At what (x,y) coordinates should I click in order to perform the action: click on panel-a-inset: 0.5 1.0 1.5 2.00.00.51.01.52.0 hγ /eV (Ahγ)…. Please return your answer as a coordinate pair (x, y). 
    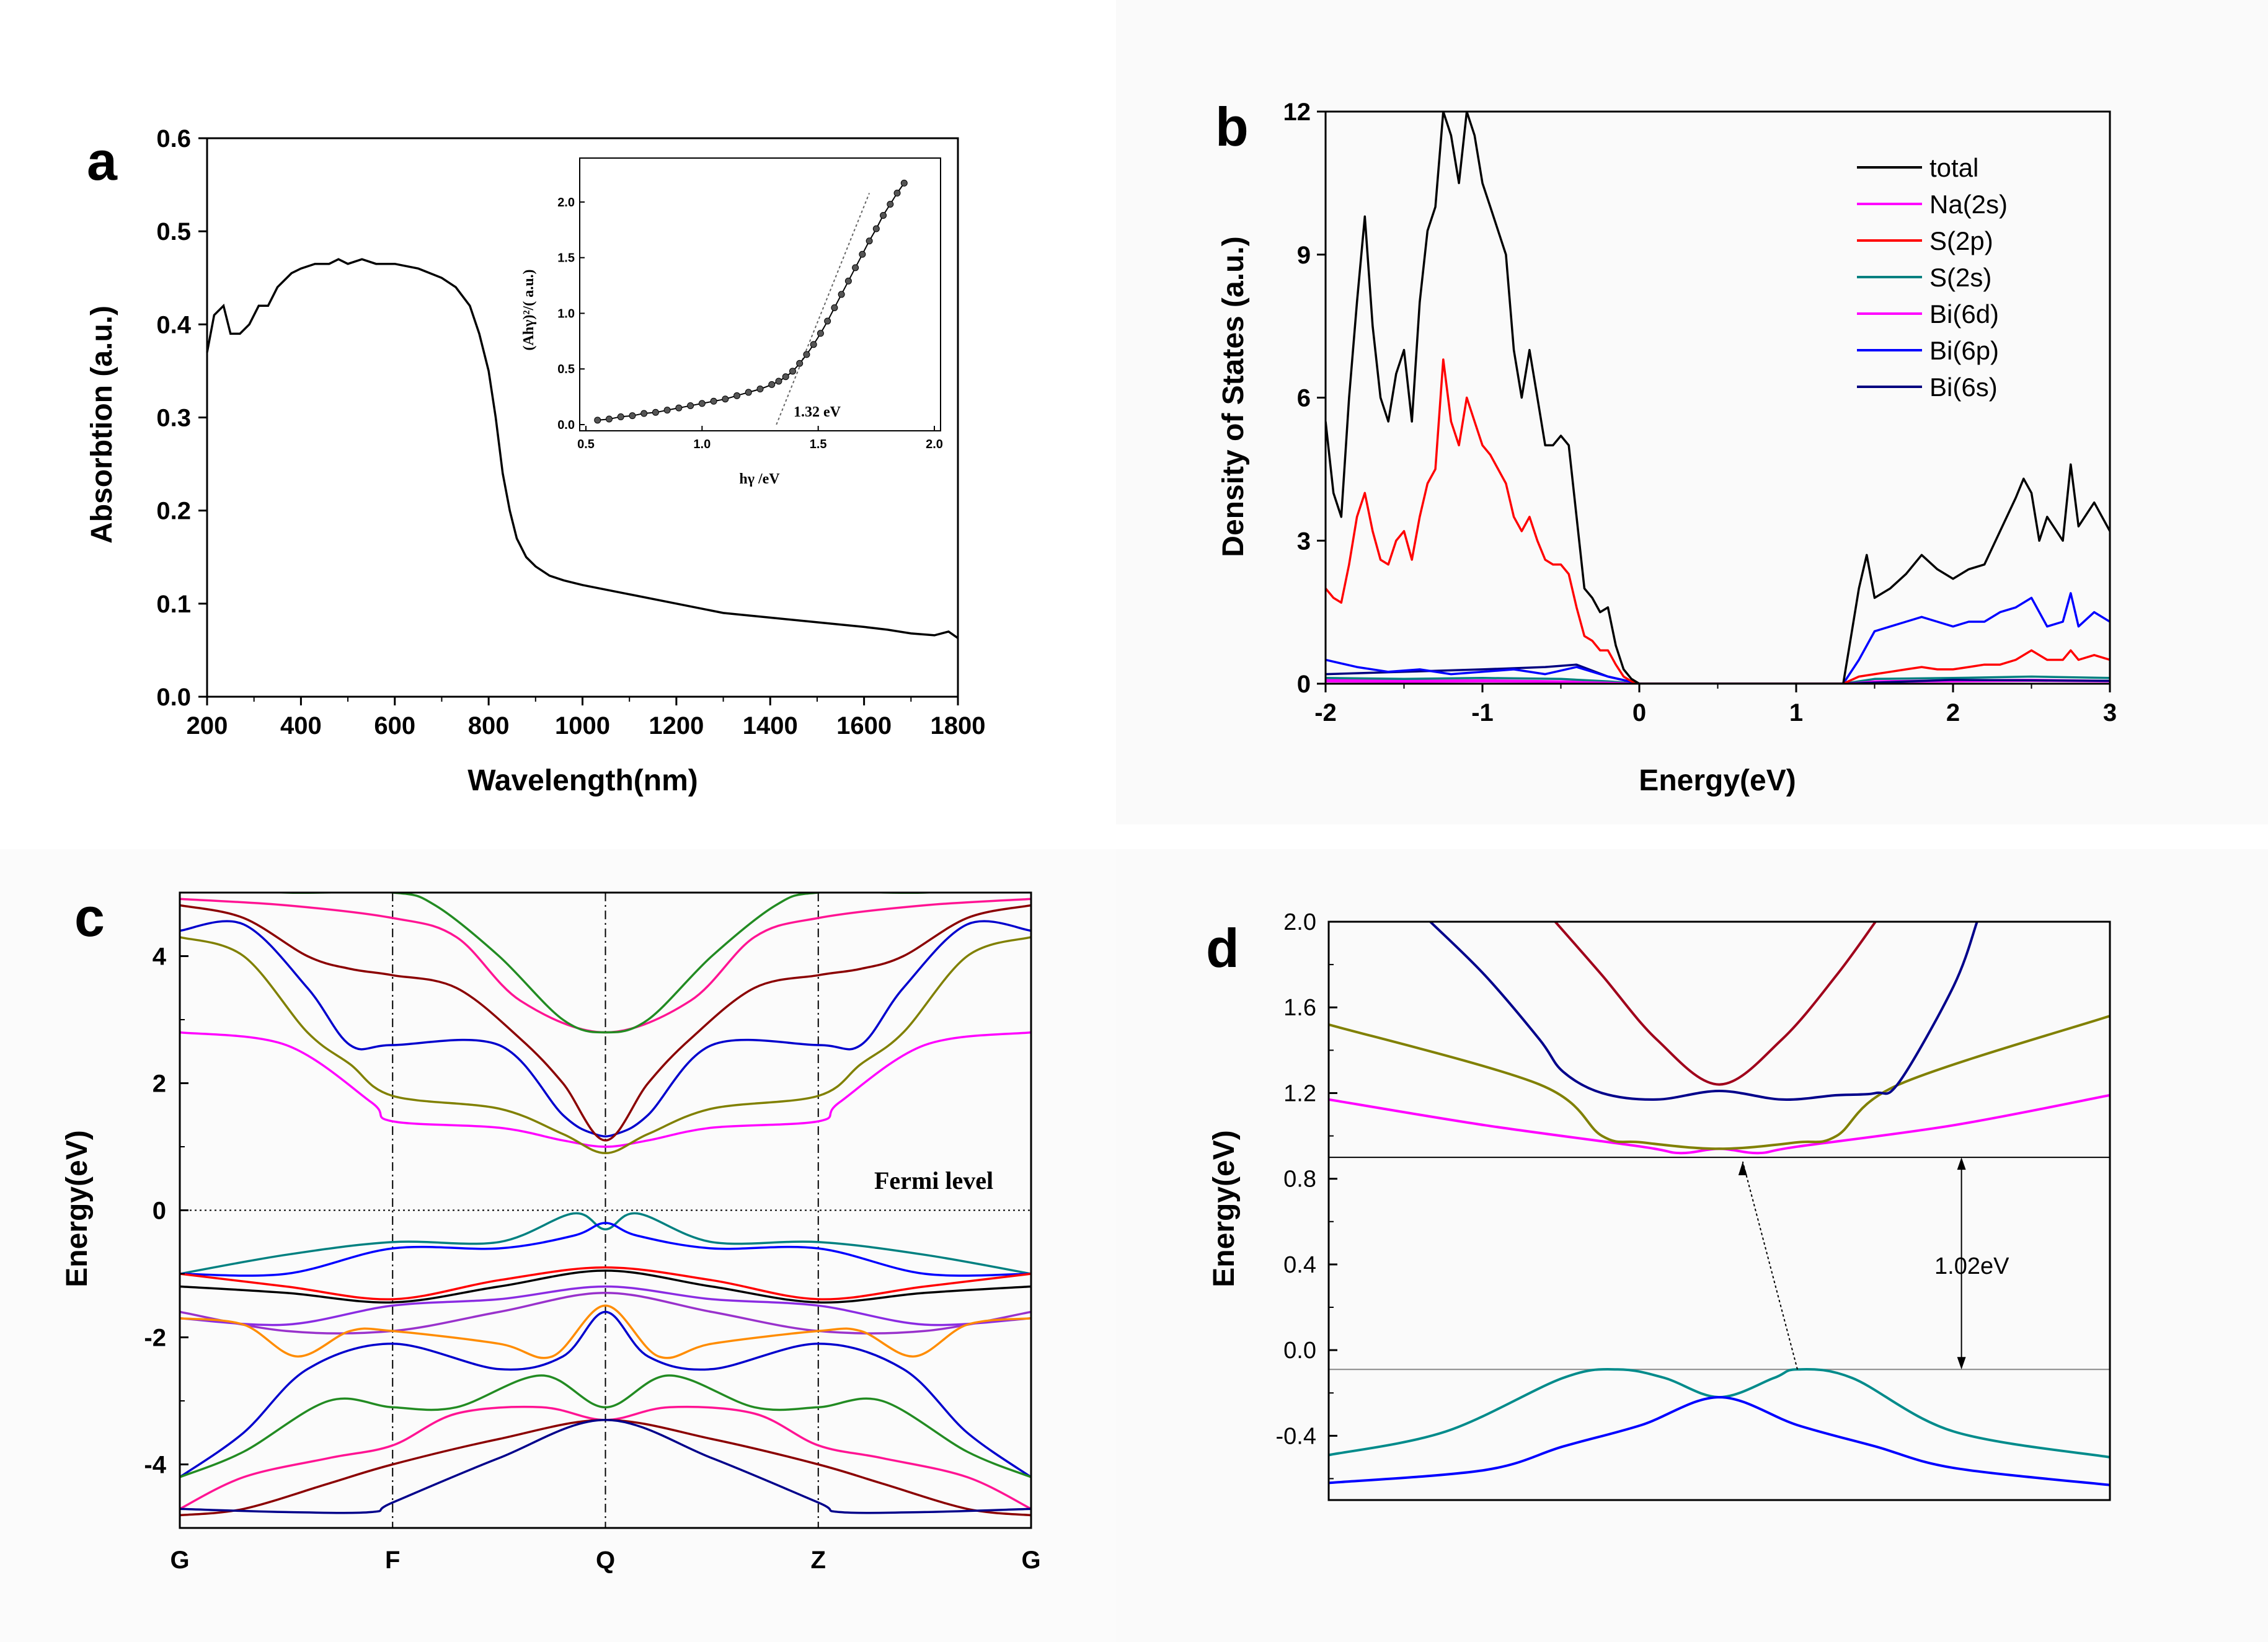
    Looking at the image, I should click on (732, 322).